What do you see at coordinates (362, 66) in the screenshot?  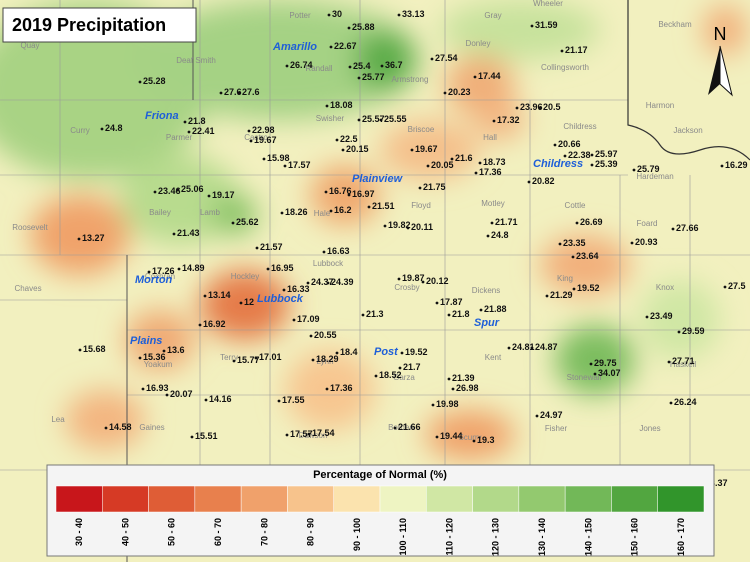 I see `station-value: 25.4` at bounding box center [362, 66].